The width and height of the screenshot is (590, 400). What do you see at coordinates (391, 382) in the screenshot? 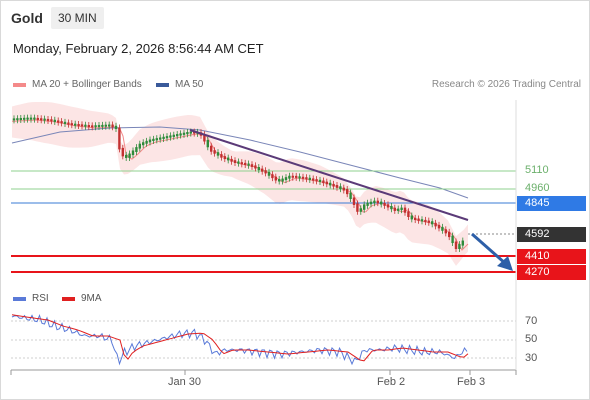
I see `x-axis-feb2: Feb 2` at bounding box center [391, 382].